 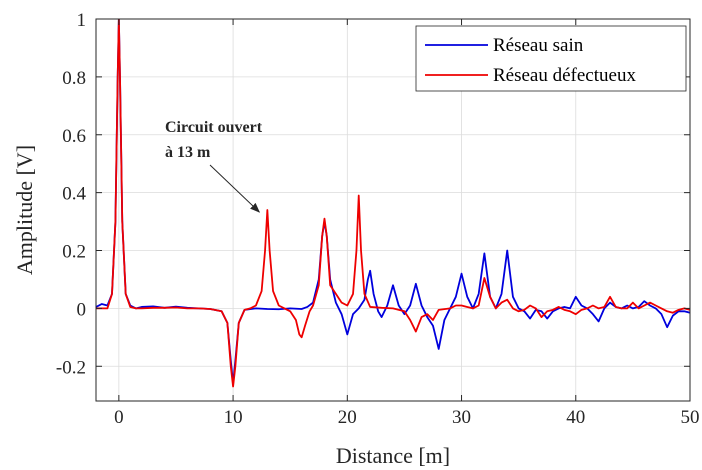 I want to click on annotation-line-1: Circuit ouvert, so click(x=214, y=127).